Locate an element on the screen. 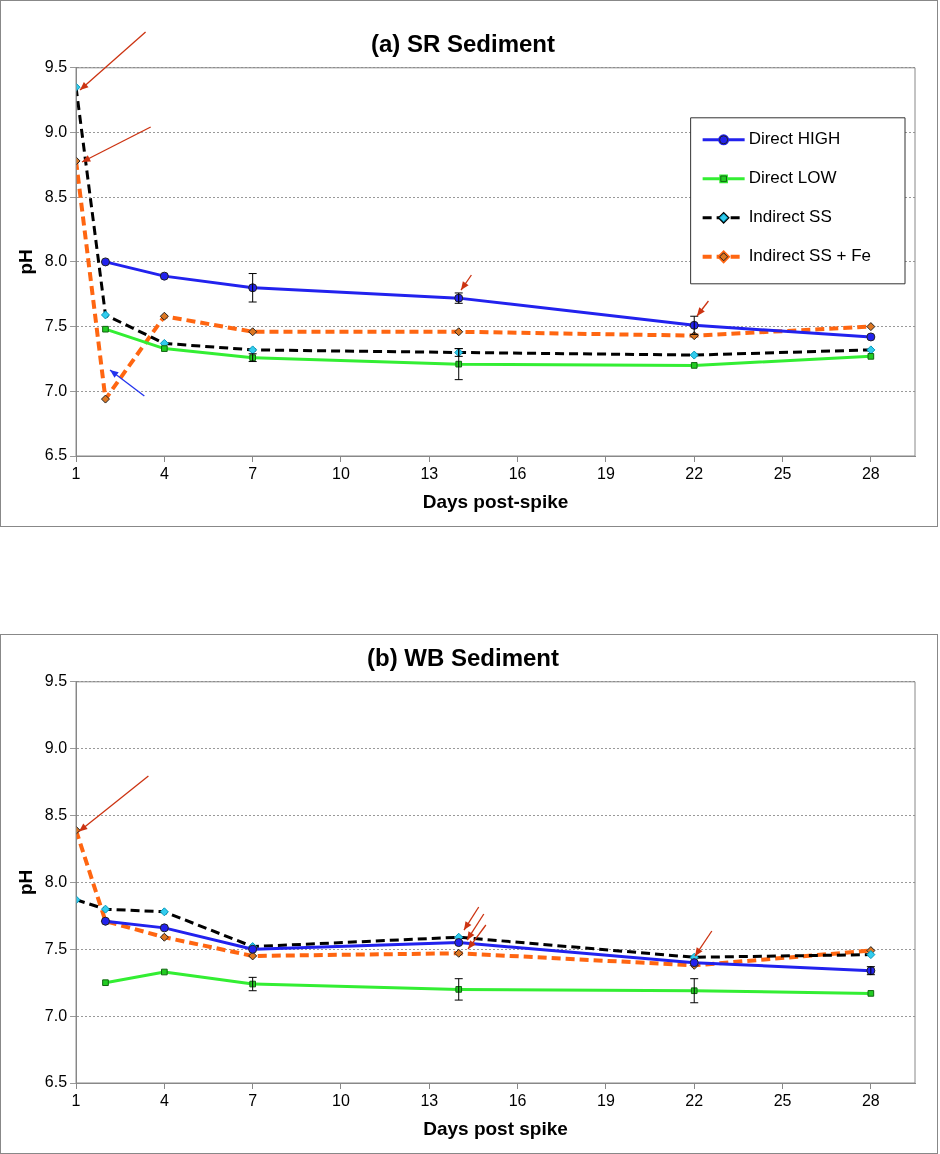 Image resolution: width=940 pixels, height=1154 pixels. x-axis-title: Days post spike is located at coordinates (495, 1128).